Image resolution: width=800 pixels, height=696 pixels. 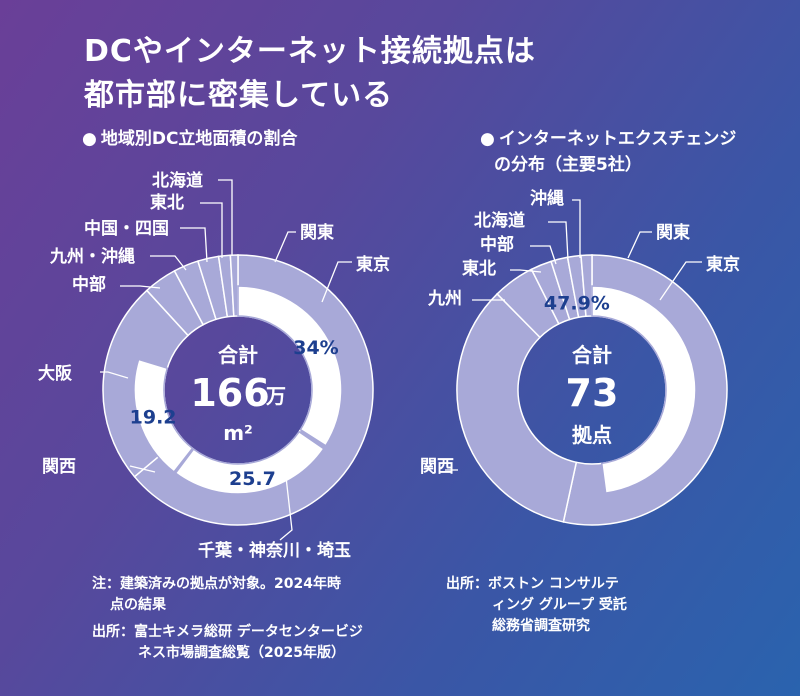 I want to click on left-tohoku-label: 東北, so click(x=167, y=202).